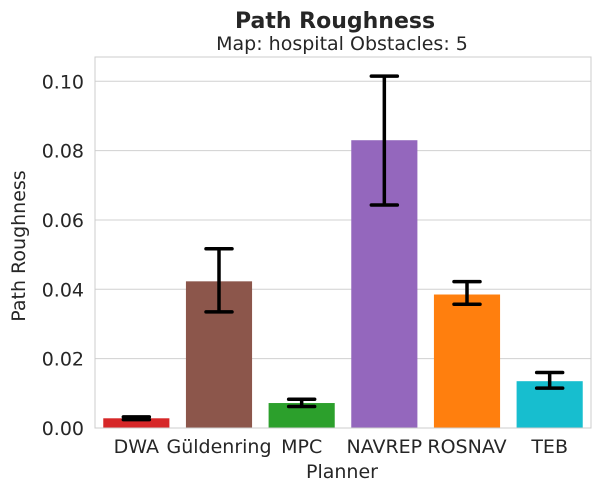  What do you see at coordinates (384, 447) in the screenshot?
I see `x-tick-label: NAVREP` at bounding box center [384, 447].